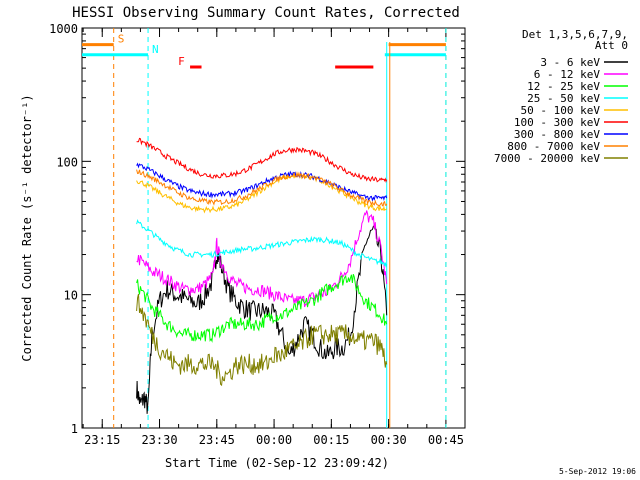 The width and height of the screenshot is (640, 480). What do you see at coordinates (570, 62) in the screenshot?
I see `legend-entry-label: 3 - 6 keV` at bounding box center [570, 62].